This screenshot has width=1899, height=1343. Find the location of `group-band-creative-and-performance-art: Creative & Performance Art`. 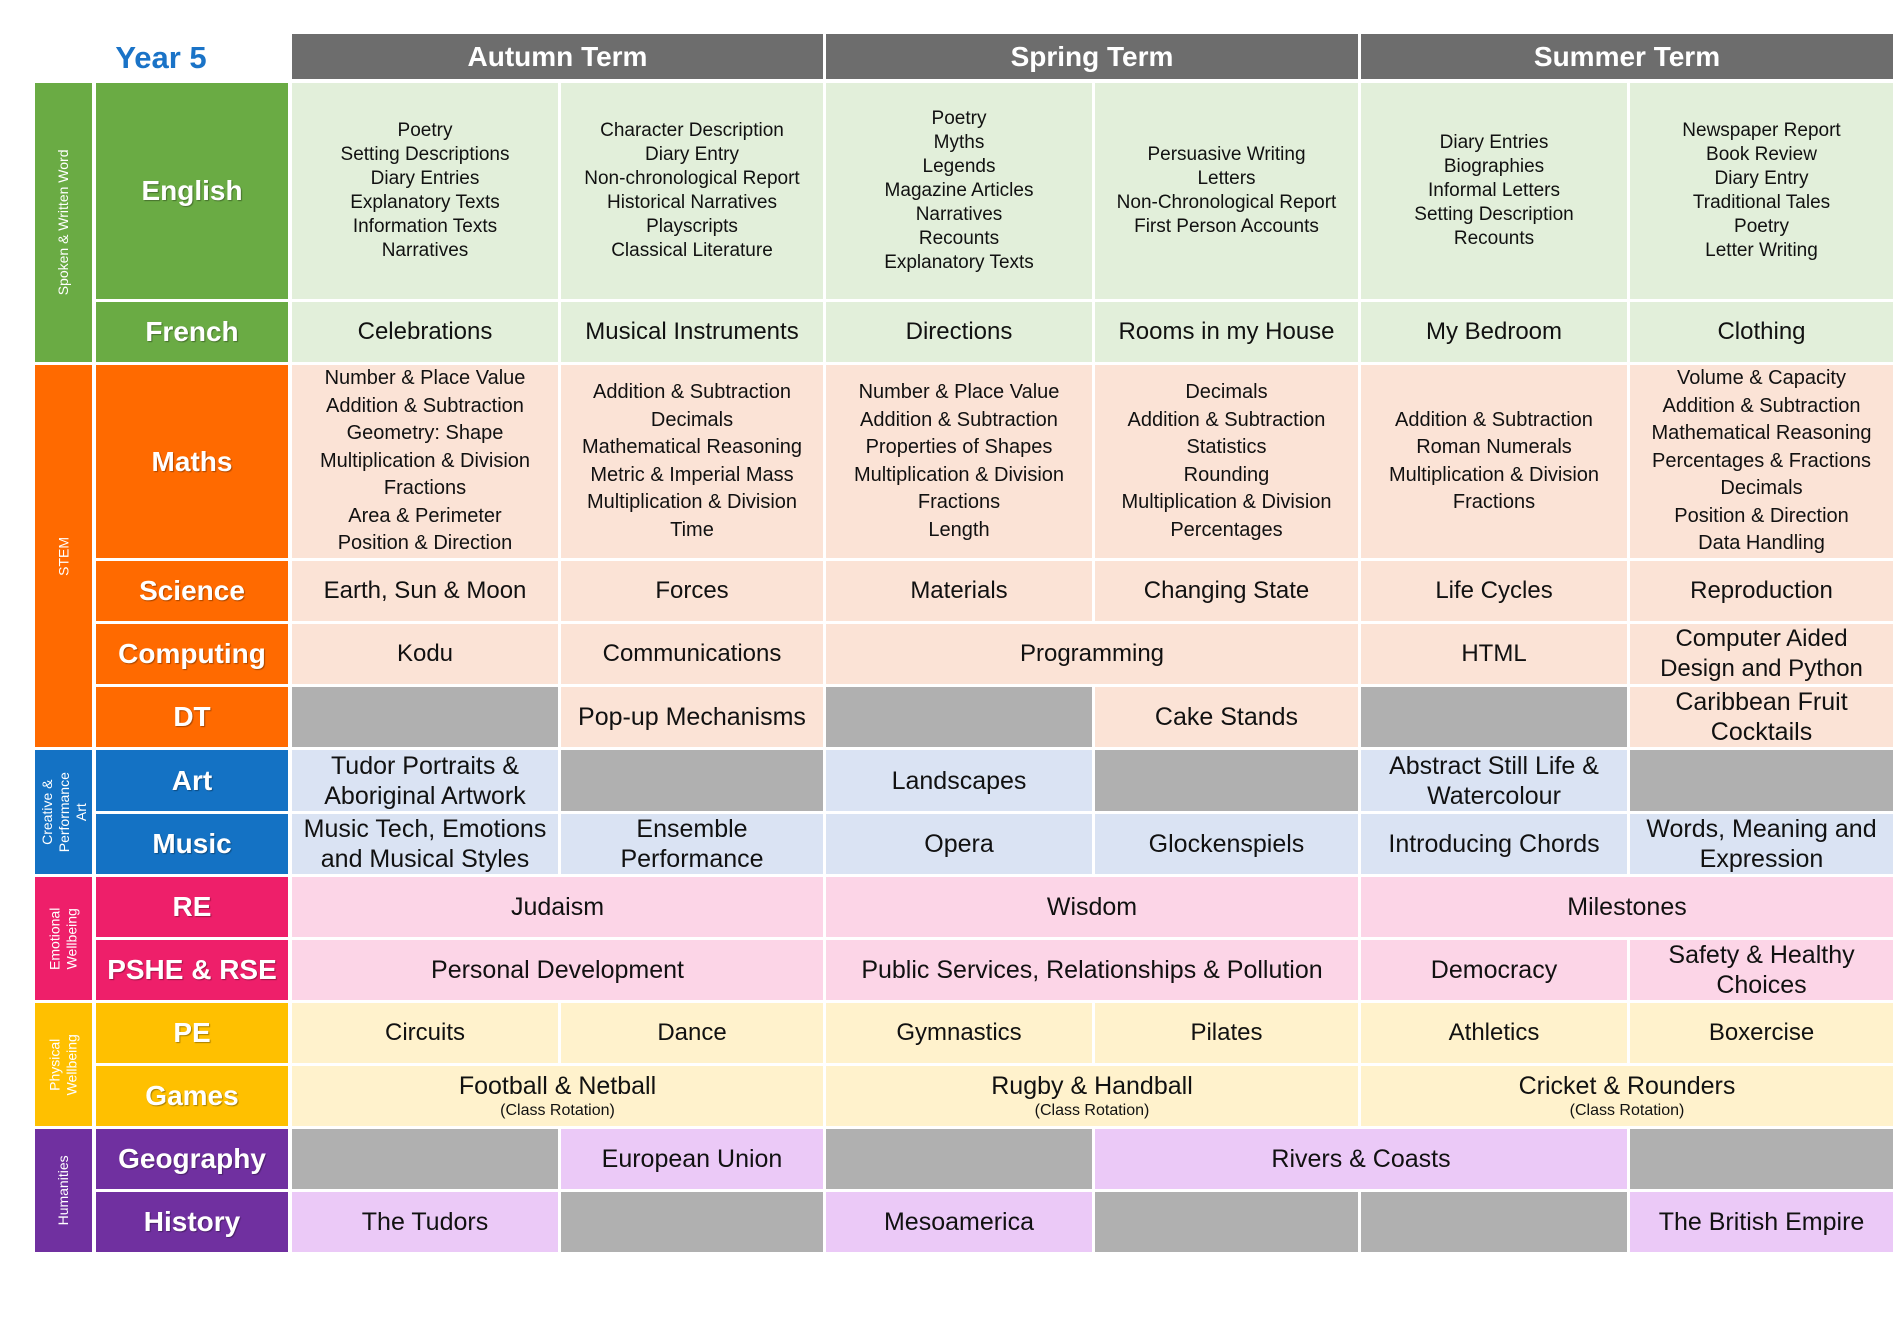

group-band-creative-and-performance-art: Creative & Performance Art is located at coordinates (63, 812).